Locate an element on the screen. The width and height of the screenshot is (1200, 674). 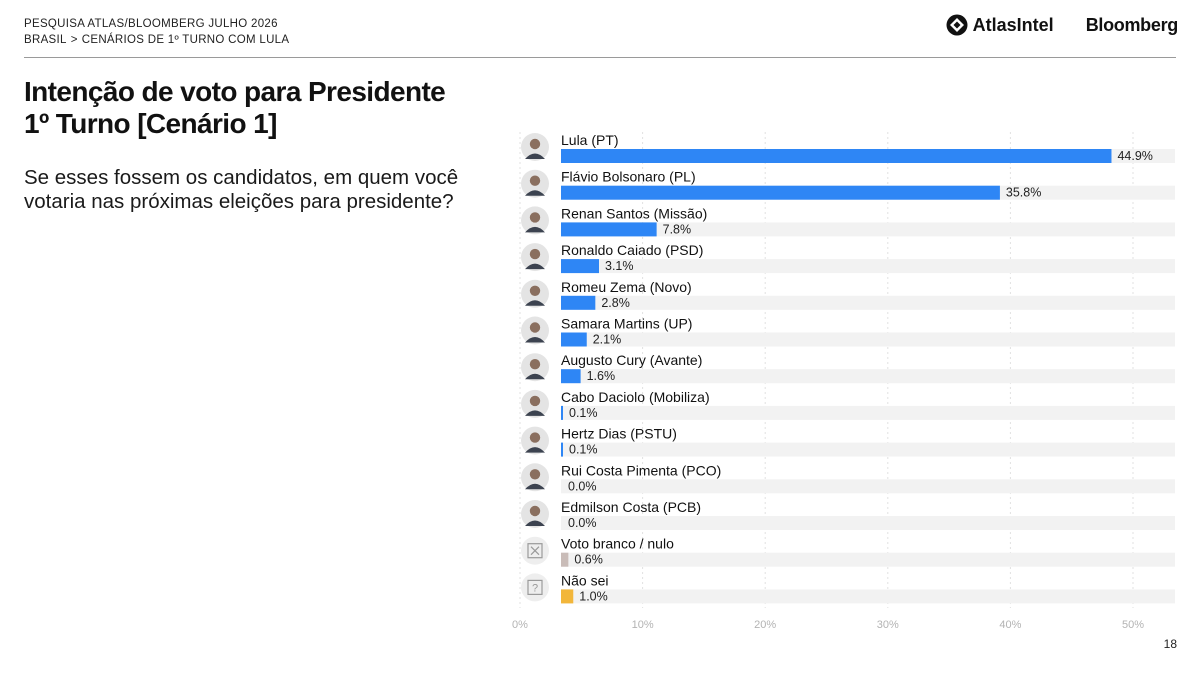
category-label: Augusto Cury (Avante) is located at coordinates (631, 360).